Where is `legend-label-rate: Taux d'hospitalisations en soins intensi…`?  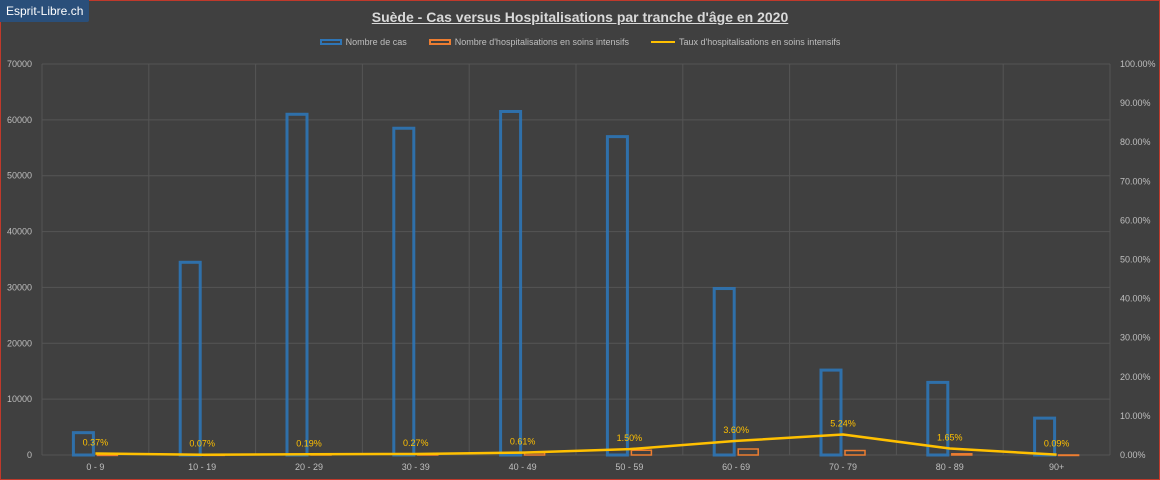 legend-label-rate: Taux d'hospitalisations en soins intensi… is located at coordinates (760, 42).